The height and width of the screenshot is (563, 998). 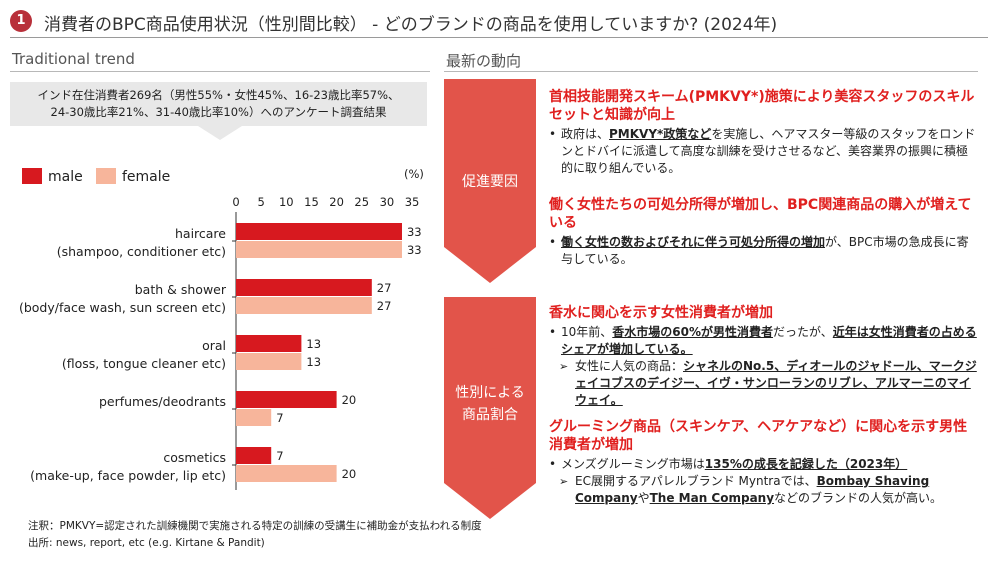 I want to click on chart-unit-label: (%), so click(x=414, y=174).